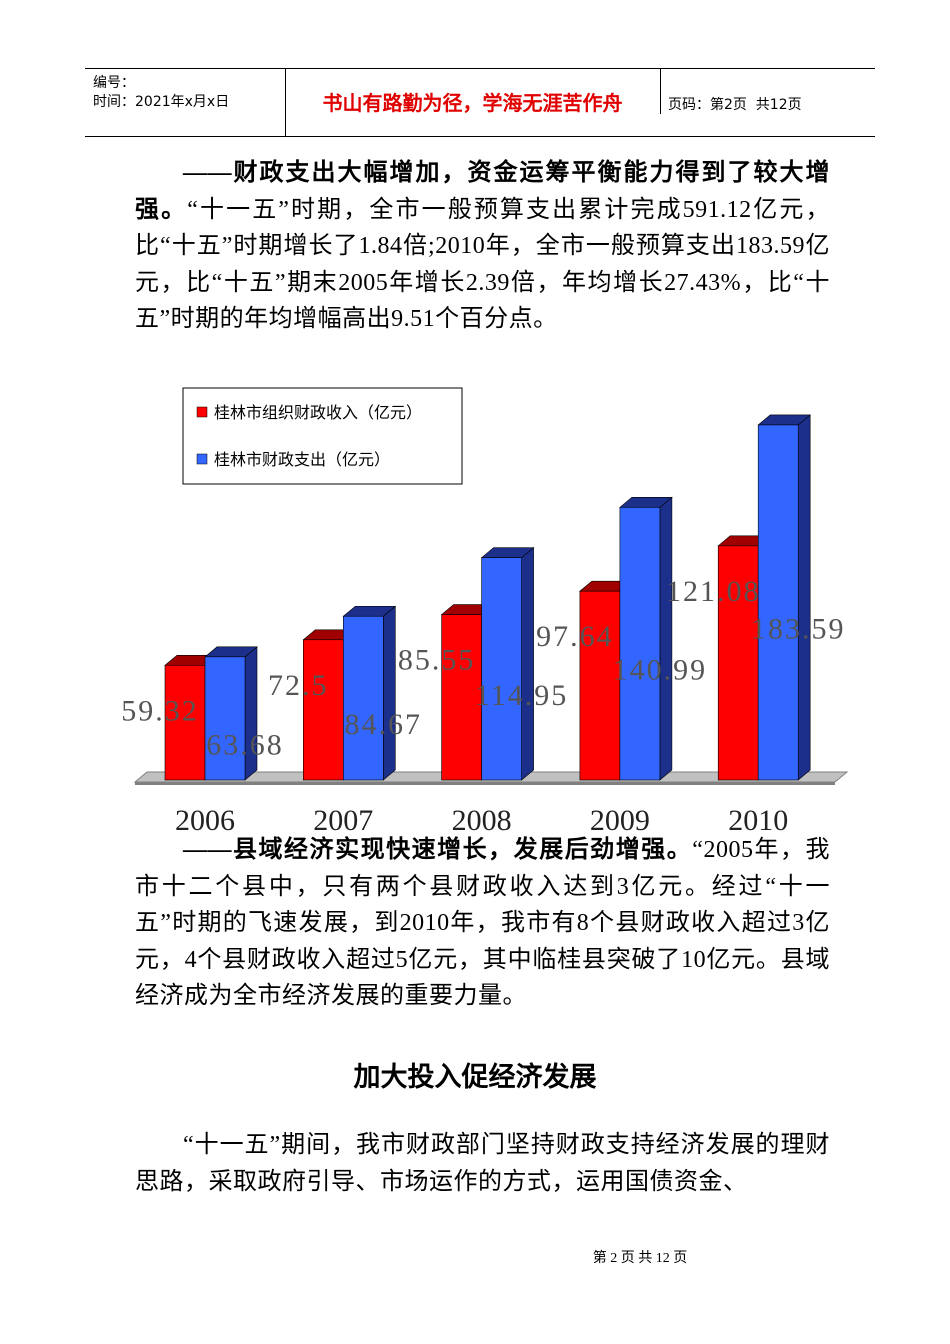  What do you see at coordinates (660, 670) in the screenshot?
I see `data-label: 140.99` at bounding box center [660, 670].